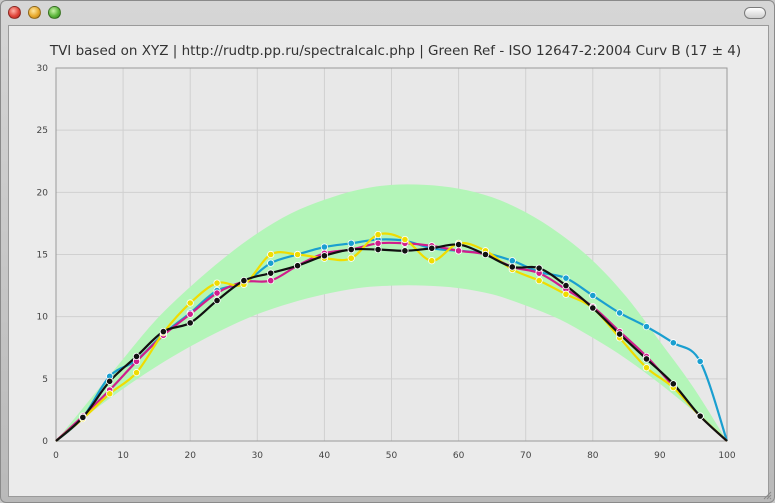  What do you see at coordinates (325, 456) in the screenshot?
I see `x-tick-label-4: 40` at bounding box center [325, 456].